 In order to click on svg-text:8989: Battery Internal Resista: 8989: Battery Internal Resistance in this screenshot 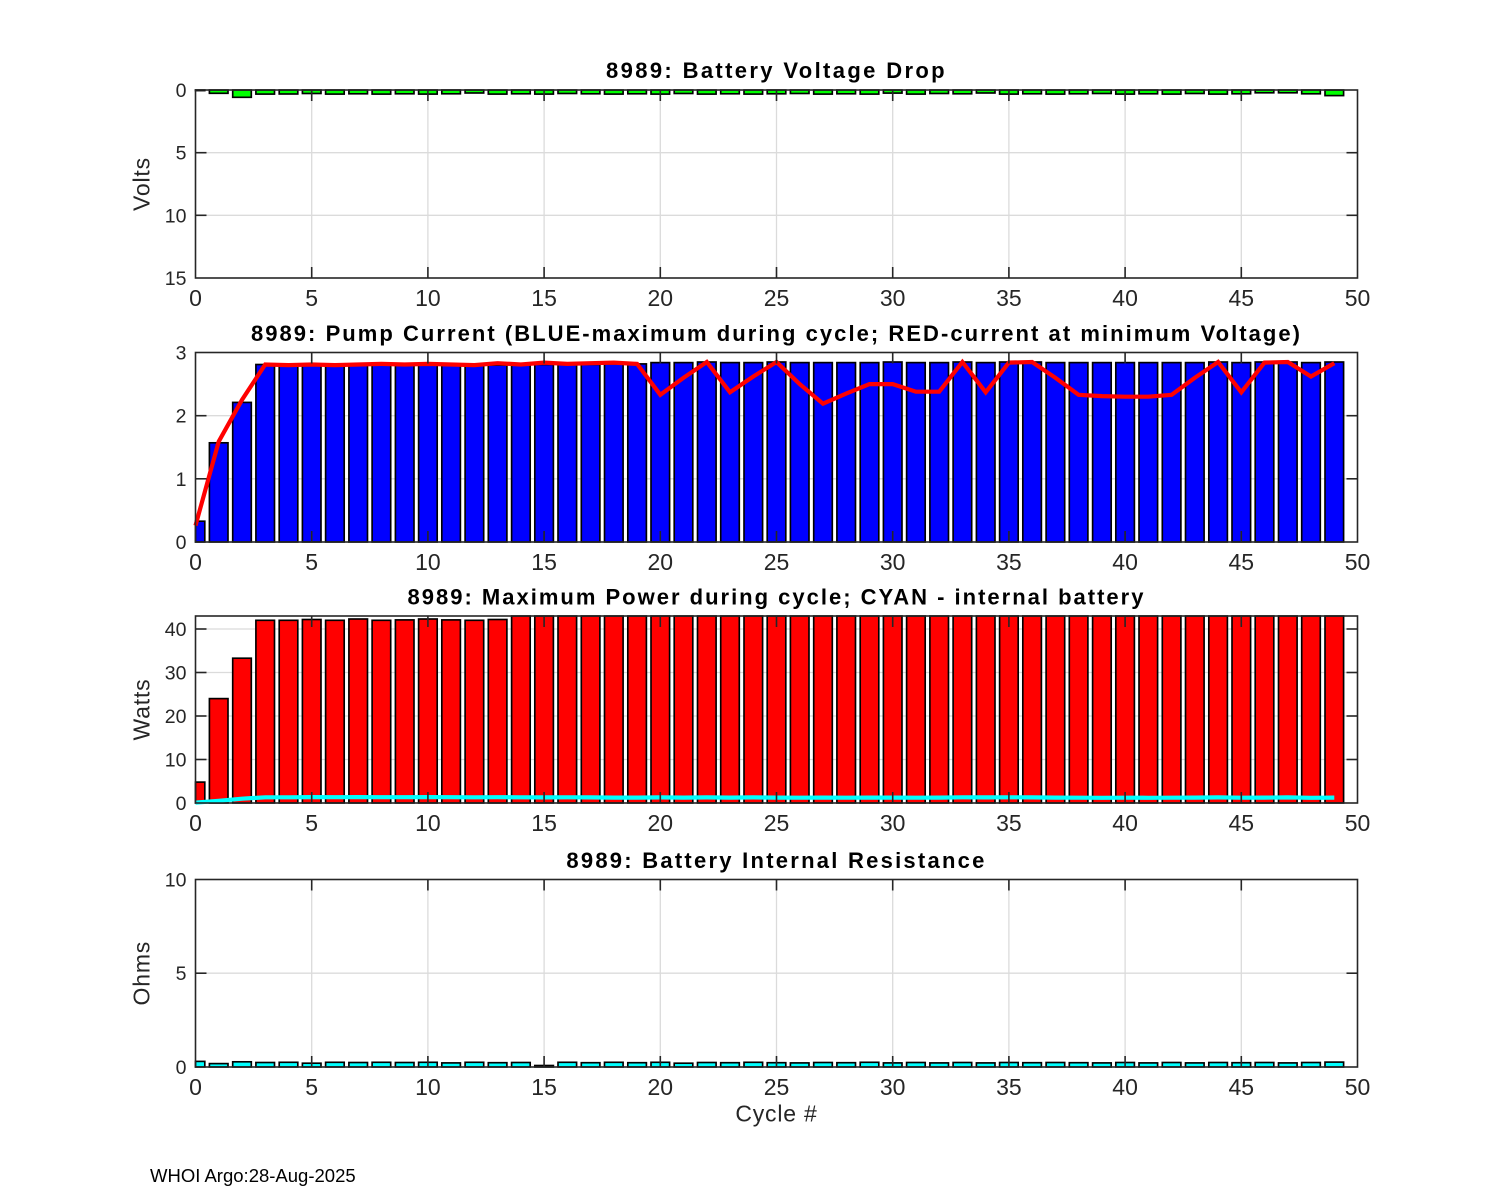, I will do `click(776, 860)`.